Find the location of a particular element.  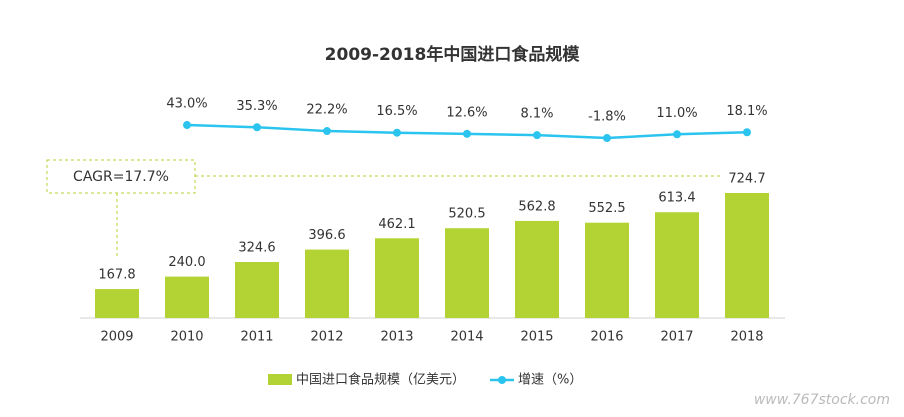

value-label: 12.6% is located at coordinates (466, 112).